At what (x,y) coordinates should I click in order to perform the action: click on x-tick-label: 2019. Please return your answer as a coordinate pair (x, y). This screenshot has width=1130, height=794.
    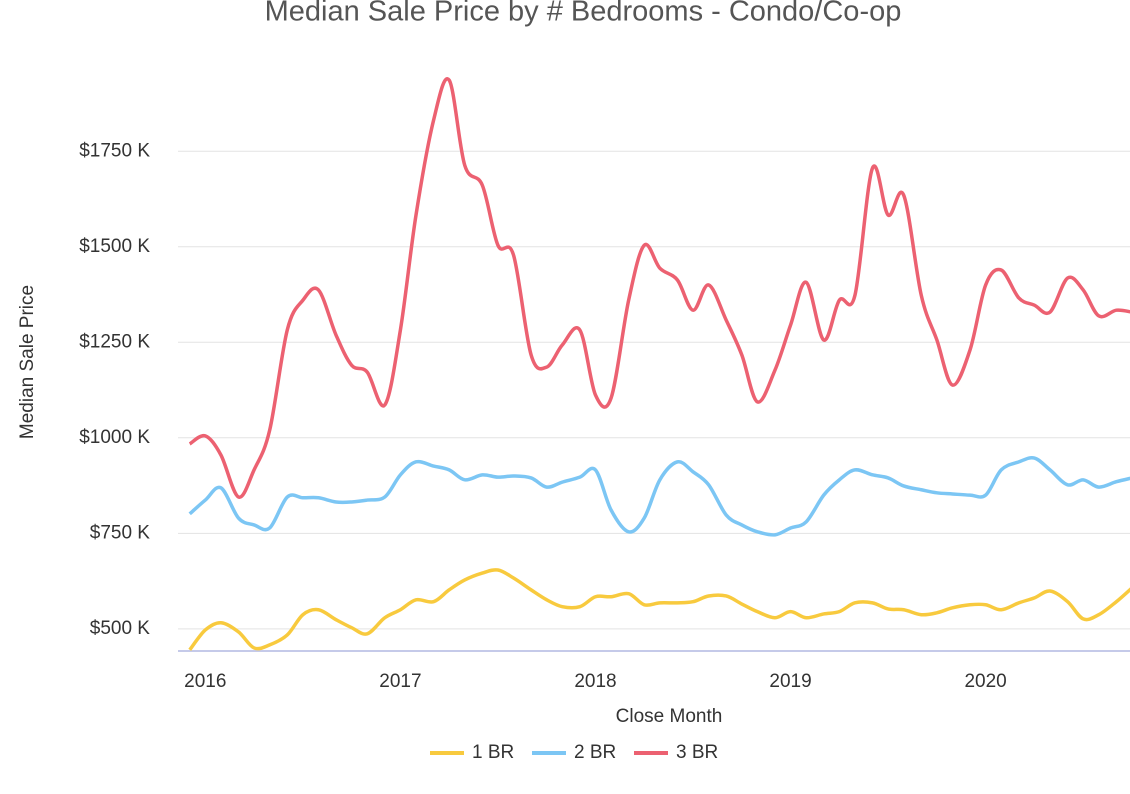
    Looking at the image, I should click on (790, 681).